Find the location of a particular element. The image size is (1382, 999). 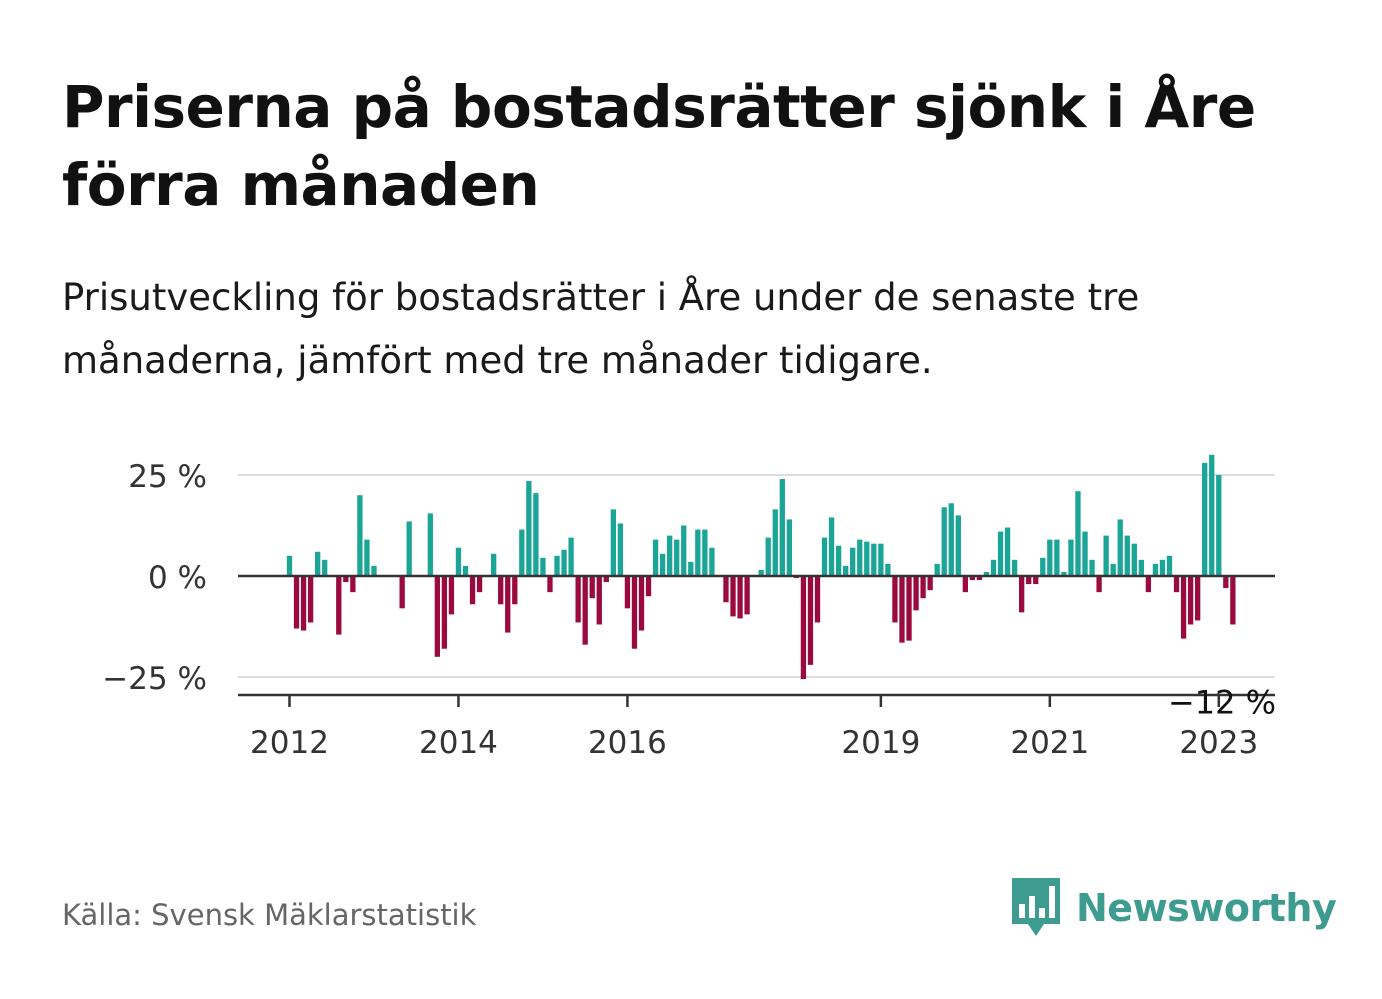

x-tick-label: 2019 is located at coordinates (880, 743).